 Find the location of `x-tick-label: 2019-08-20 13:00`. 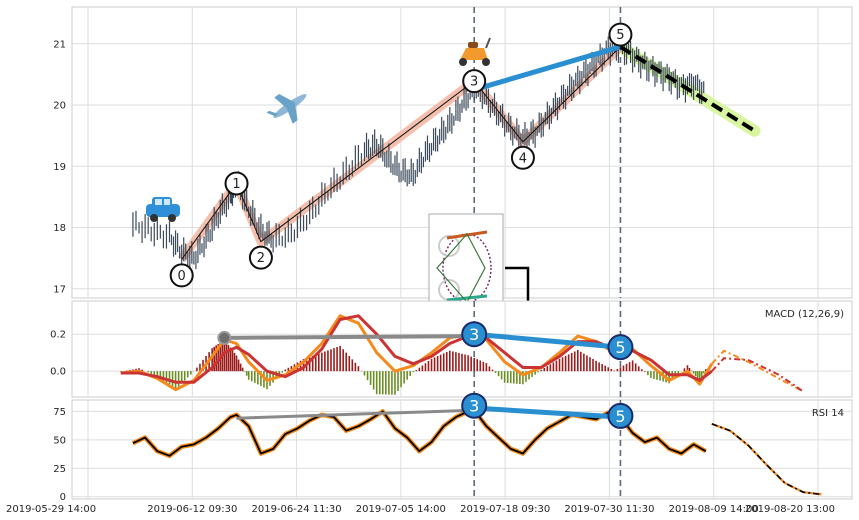

x-tick-label: 2019-08-20 13:00 is located at coordinates (790, 509).